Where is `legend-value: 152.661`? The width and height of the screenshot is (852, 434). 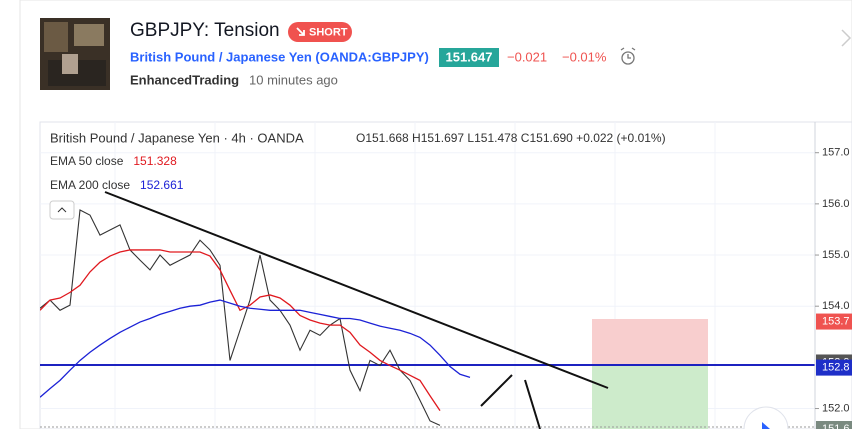
legend-value: 152.661 is located at coordinates (162, 185).